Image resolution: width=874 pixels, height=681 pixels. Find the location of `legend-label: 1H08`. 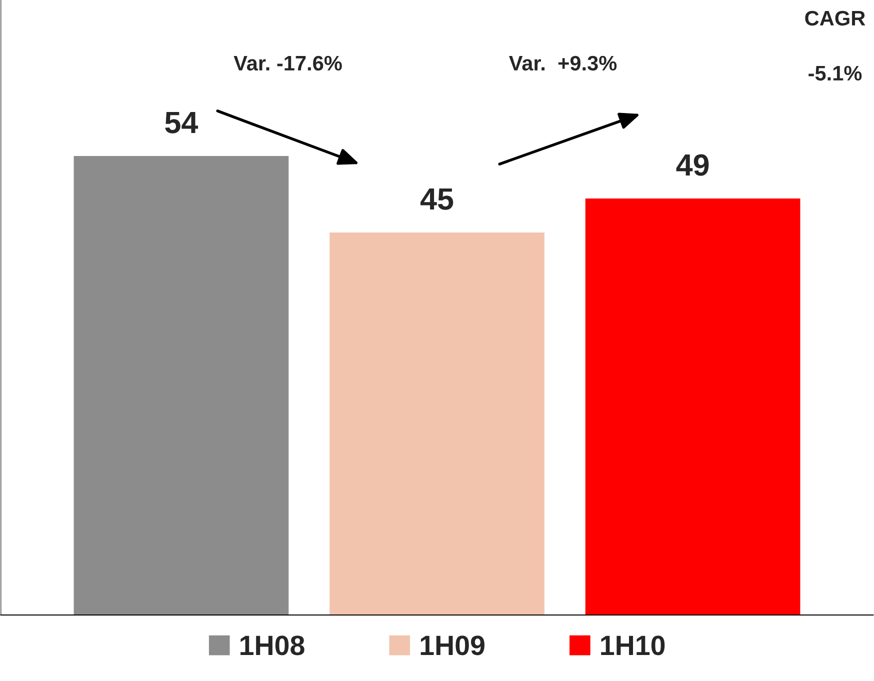

legend-label: 1H08 is located at coordinates (272, 646).